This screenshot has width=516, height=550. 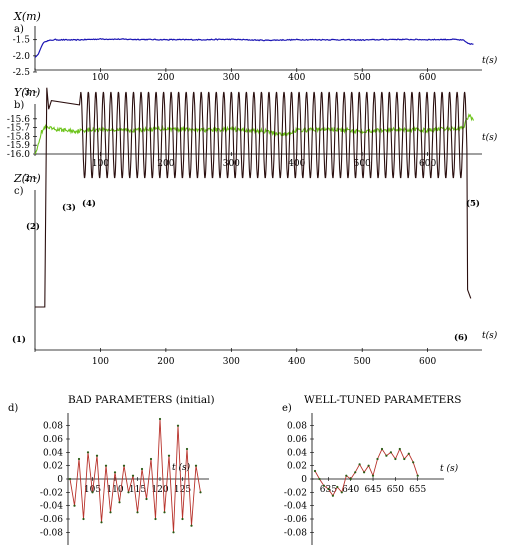 What do you see at coordinates (490, 335) in the screenshot?
I see `panel-c-xlabel: t(s)` at bounding box center [490, 335].